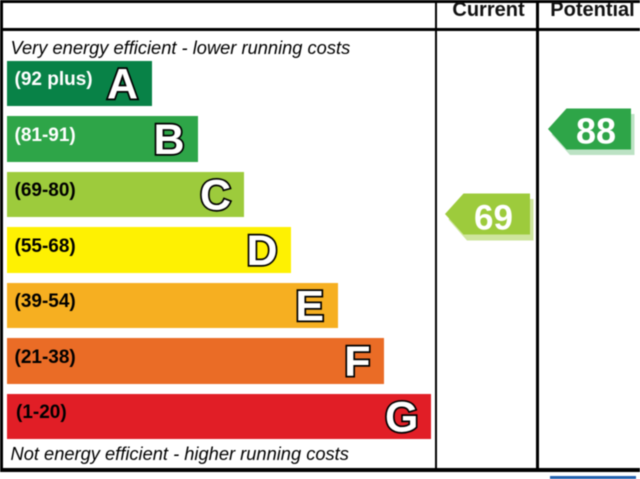 The height and width of the screenshot is (479, 640). I want to click on svg-text: B, so click(168, 140).